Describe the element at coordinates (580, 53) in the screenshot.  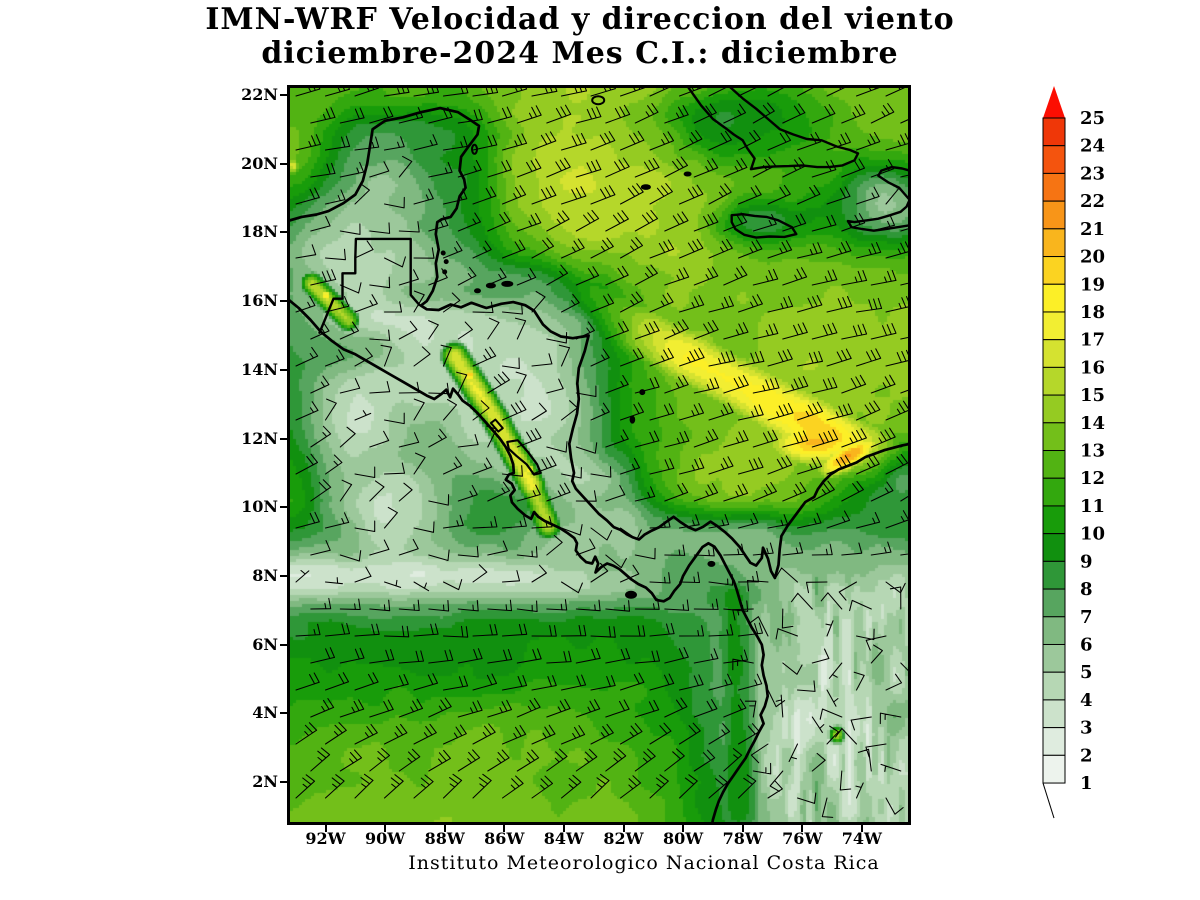
I see `map-subtitle: diciembre-2024 Mes C.I.: diciembre` at that location.